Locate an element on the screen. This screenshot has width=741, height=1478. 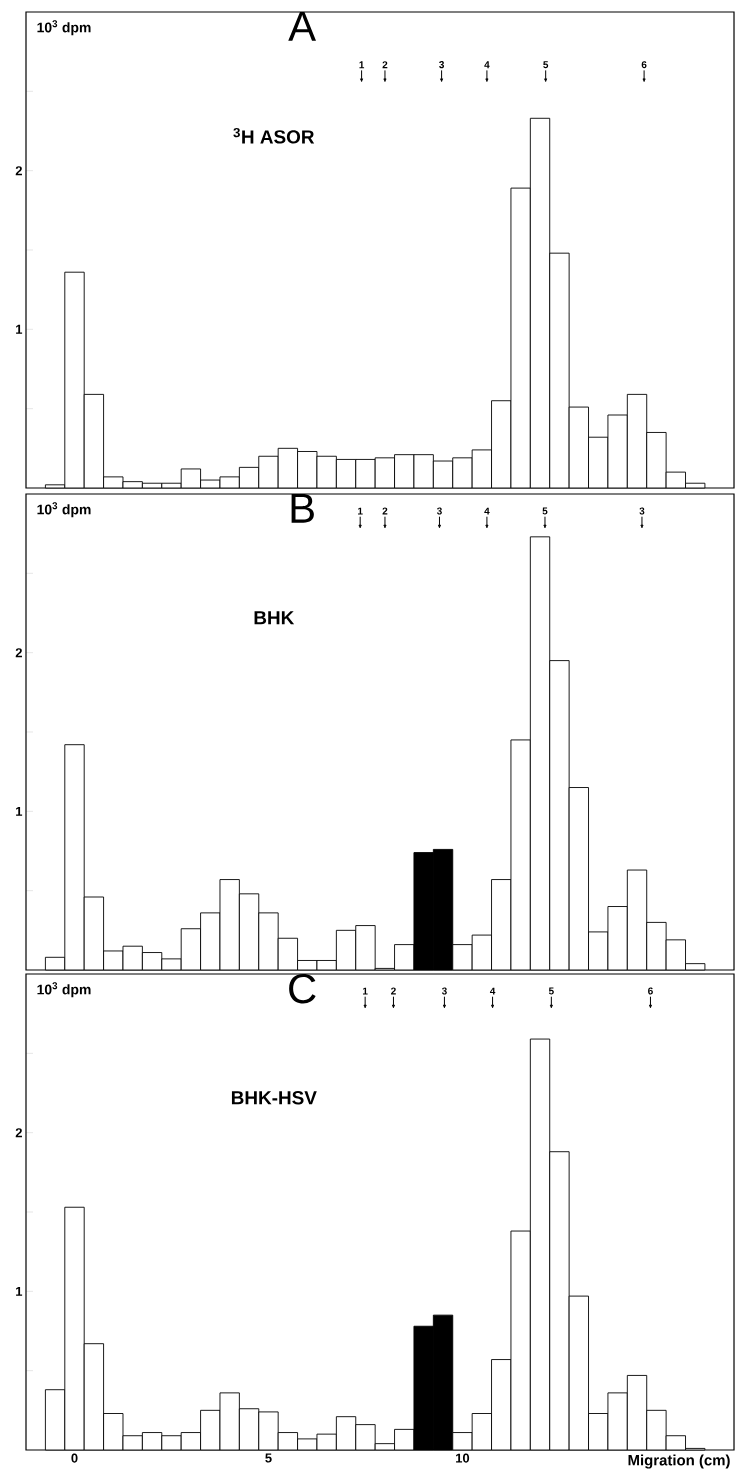
x-tick-label: 0 is located at coordinates (74, 1458).